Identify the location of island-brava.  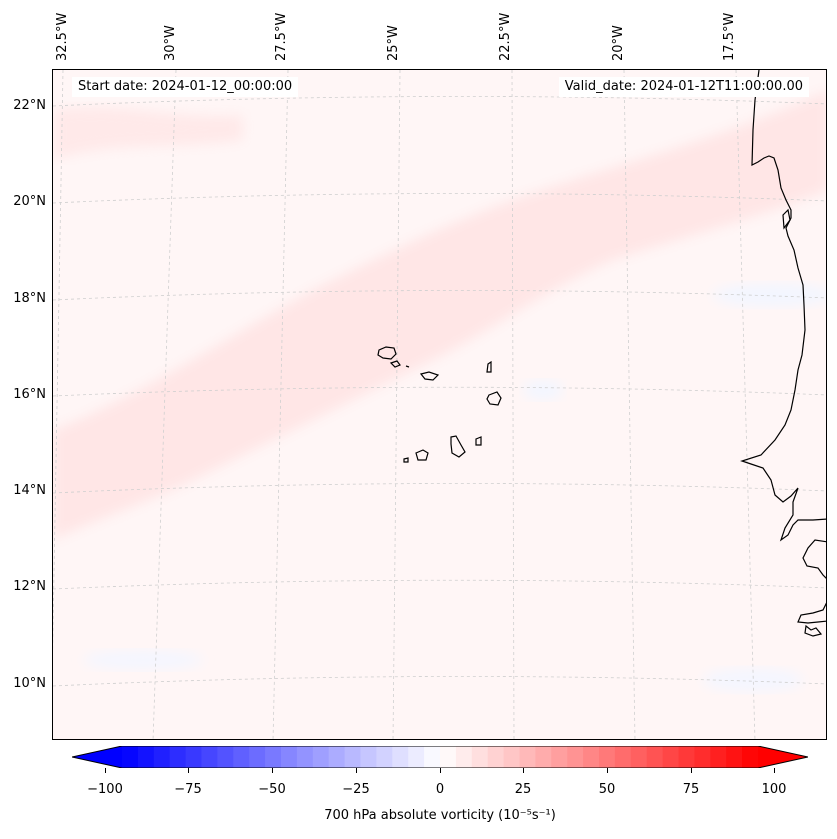
(406, 460).